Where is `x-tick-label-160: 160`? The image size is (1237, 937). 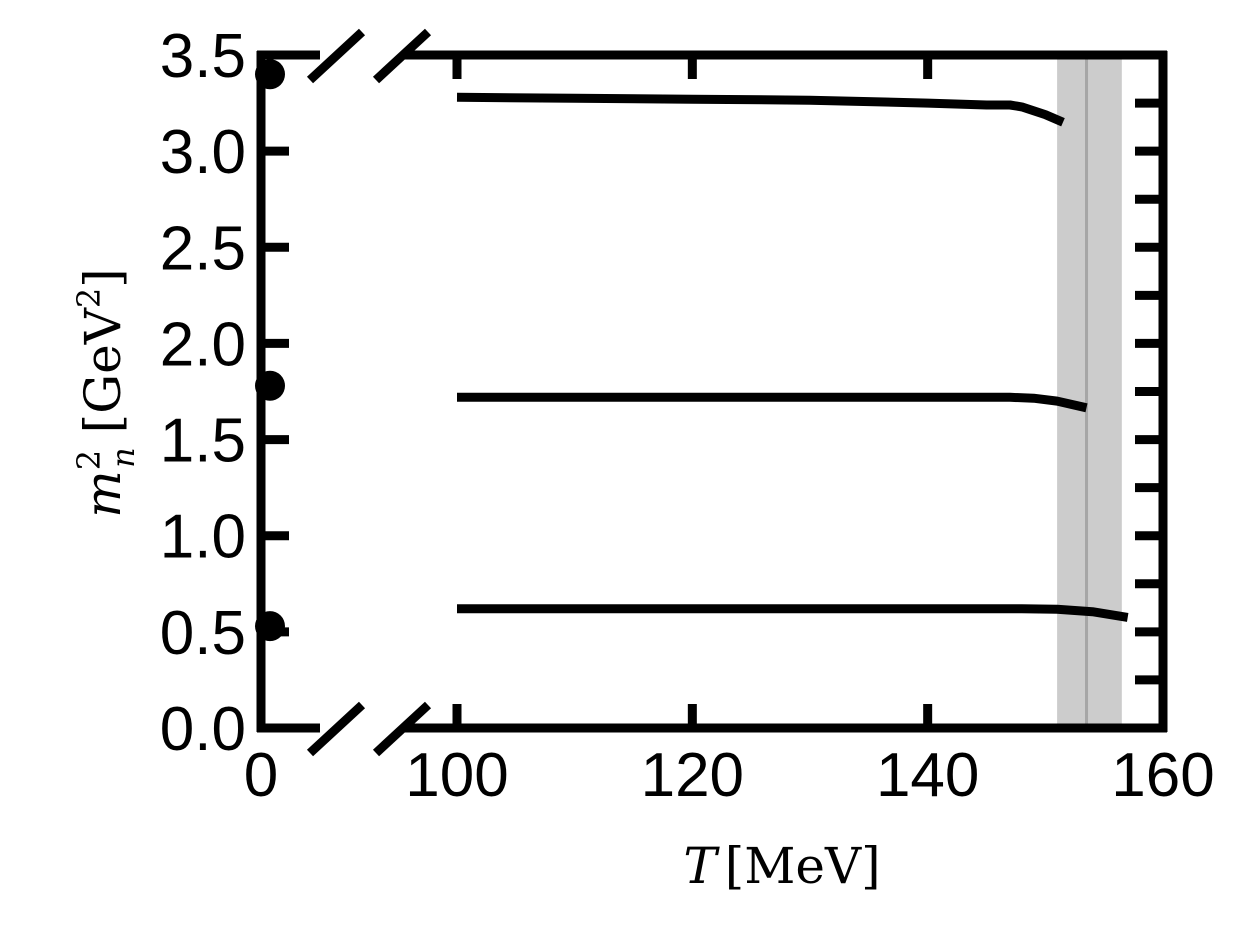
x-tick-label-160: 160 is located at coordinates (1162, 775).